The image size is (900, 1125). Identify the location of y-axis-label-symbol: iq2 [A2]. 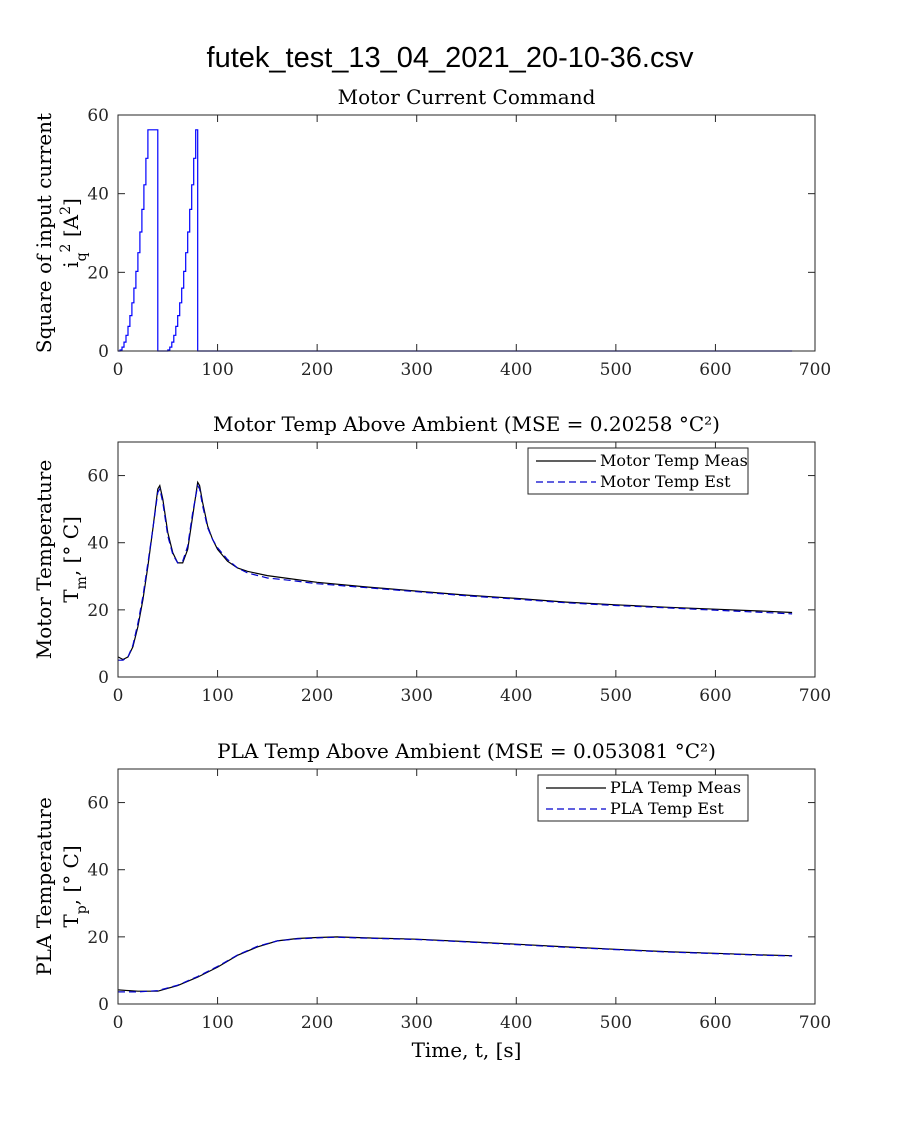
(74, 233).